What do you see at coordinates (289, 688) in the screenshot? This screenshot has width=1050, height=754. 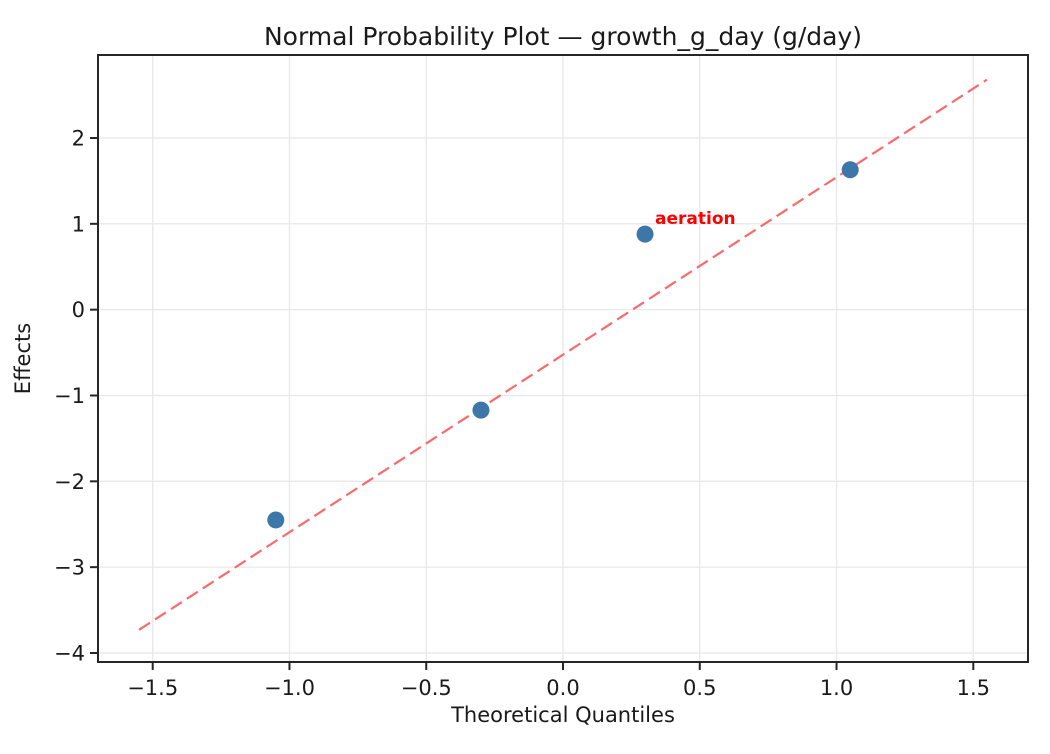 I see `x-tick-label: −1.0` at bounding box center [289, 688].